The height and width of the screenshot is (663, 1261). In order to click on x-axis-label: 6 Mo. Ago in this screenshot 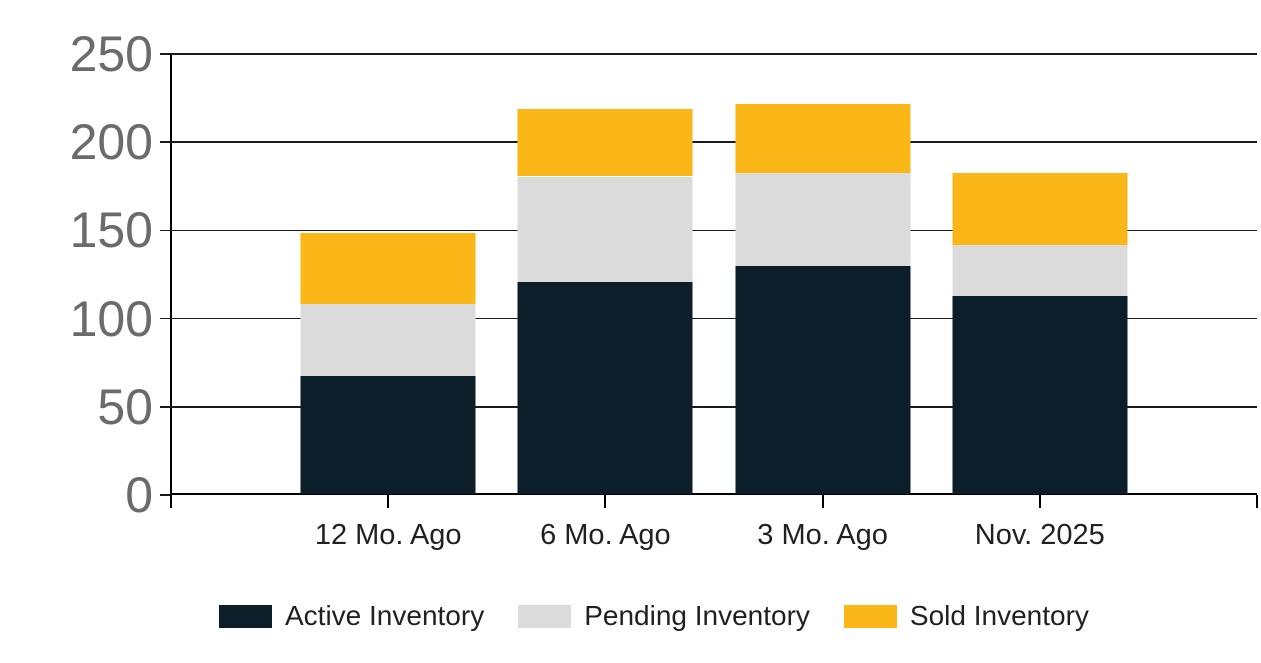, I will do `click(605, 535)`.